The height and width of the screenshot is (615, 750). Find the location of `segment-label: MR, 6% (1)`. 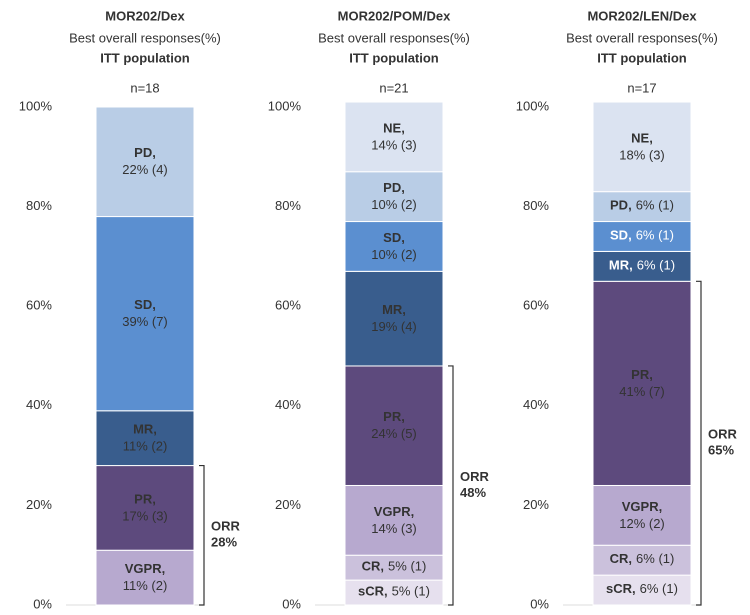

segment-label: MR, 6% (1) is located at coordinates (642, 265).